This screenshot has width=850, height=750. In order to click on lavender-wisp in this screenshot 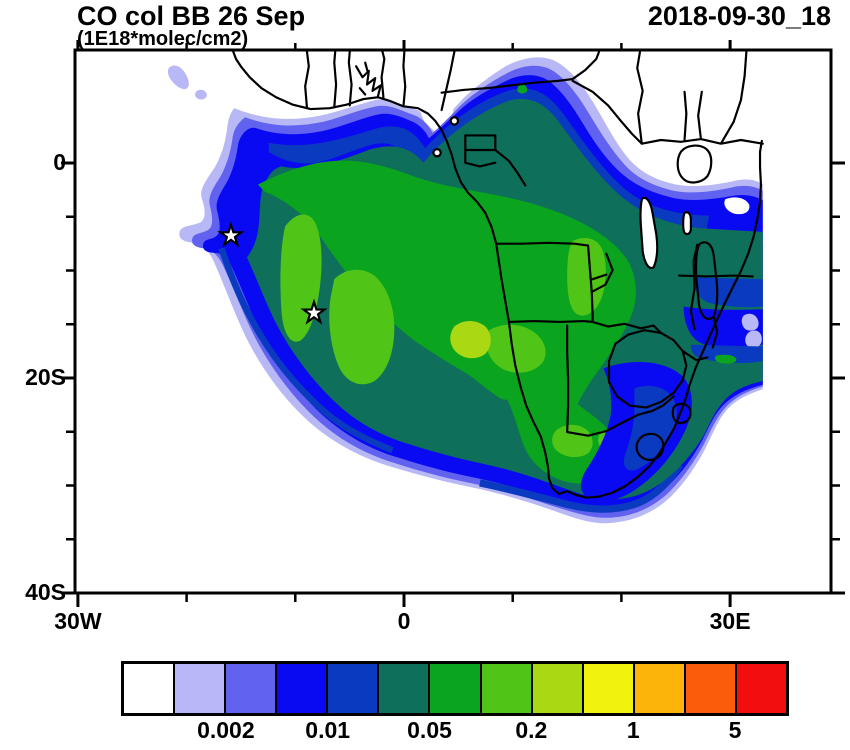, I will do `click(178, 77)`.